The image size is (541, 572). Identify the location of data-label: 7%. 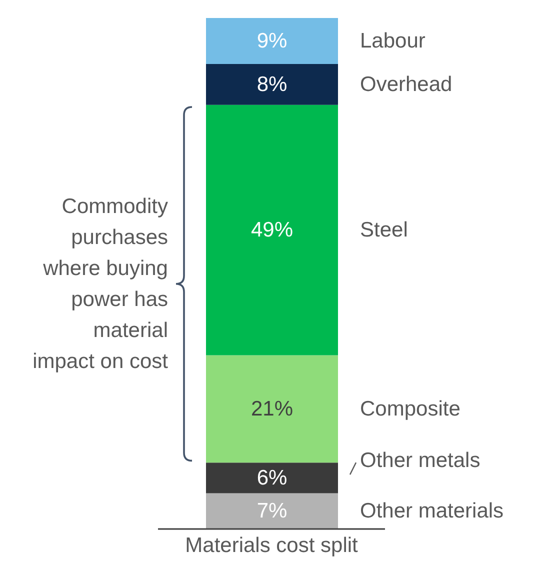
(272, 511).